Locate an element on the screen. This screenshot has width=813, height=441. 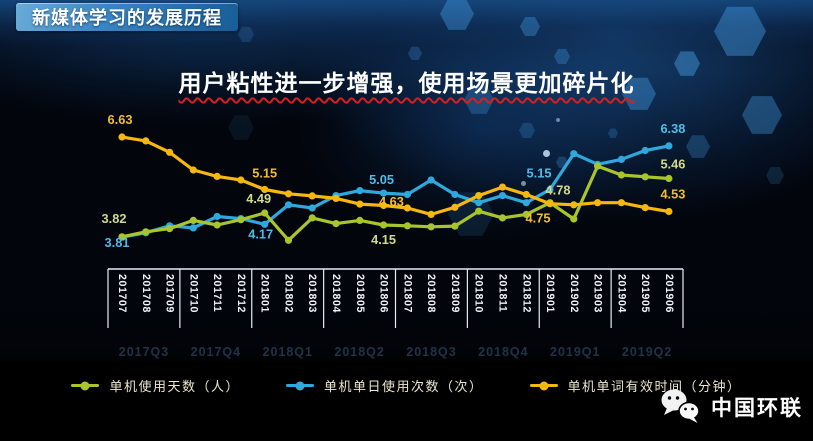
quarter-ghost-label: 2019Q2 is located at coordinates (647, 352).